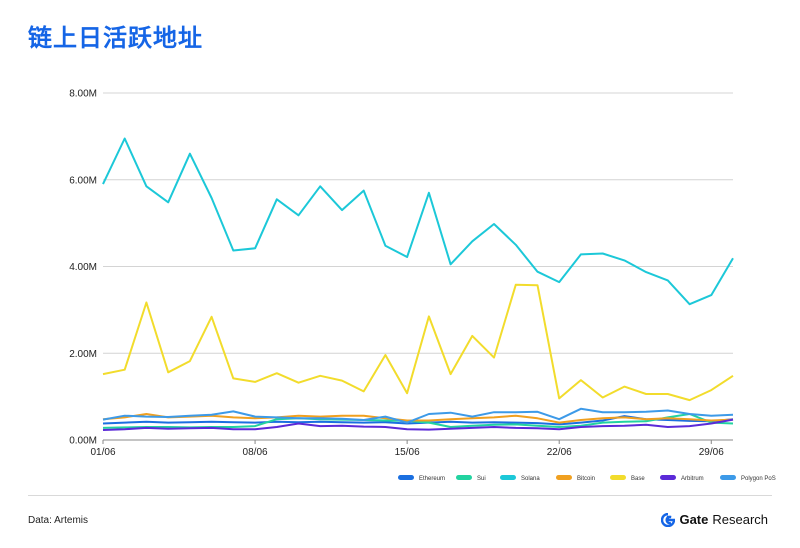 The image size is (800, 548). Describe the element at coordinates (758, 479) in the screenshot. I see `legend-label: Polygon PoS` at that location.